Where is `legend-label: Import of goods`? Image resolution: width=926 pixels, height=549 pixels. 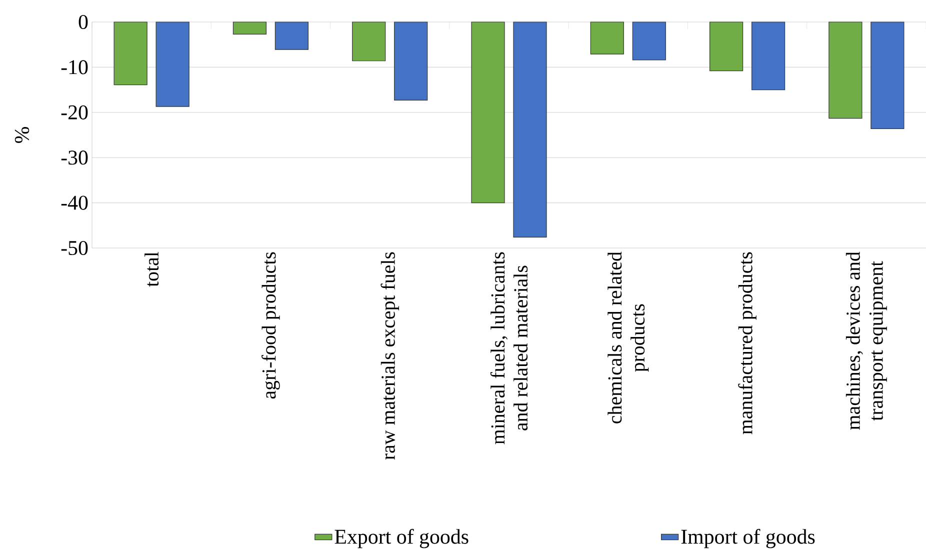 legend-label: Import of goods is located at coordinates (748, 538).